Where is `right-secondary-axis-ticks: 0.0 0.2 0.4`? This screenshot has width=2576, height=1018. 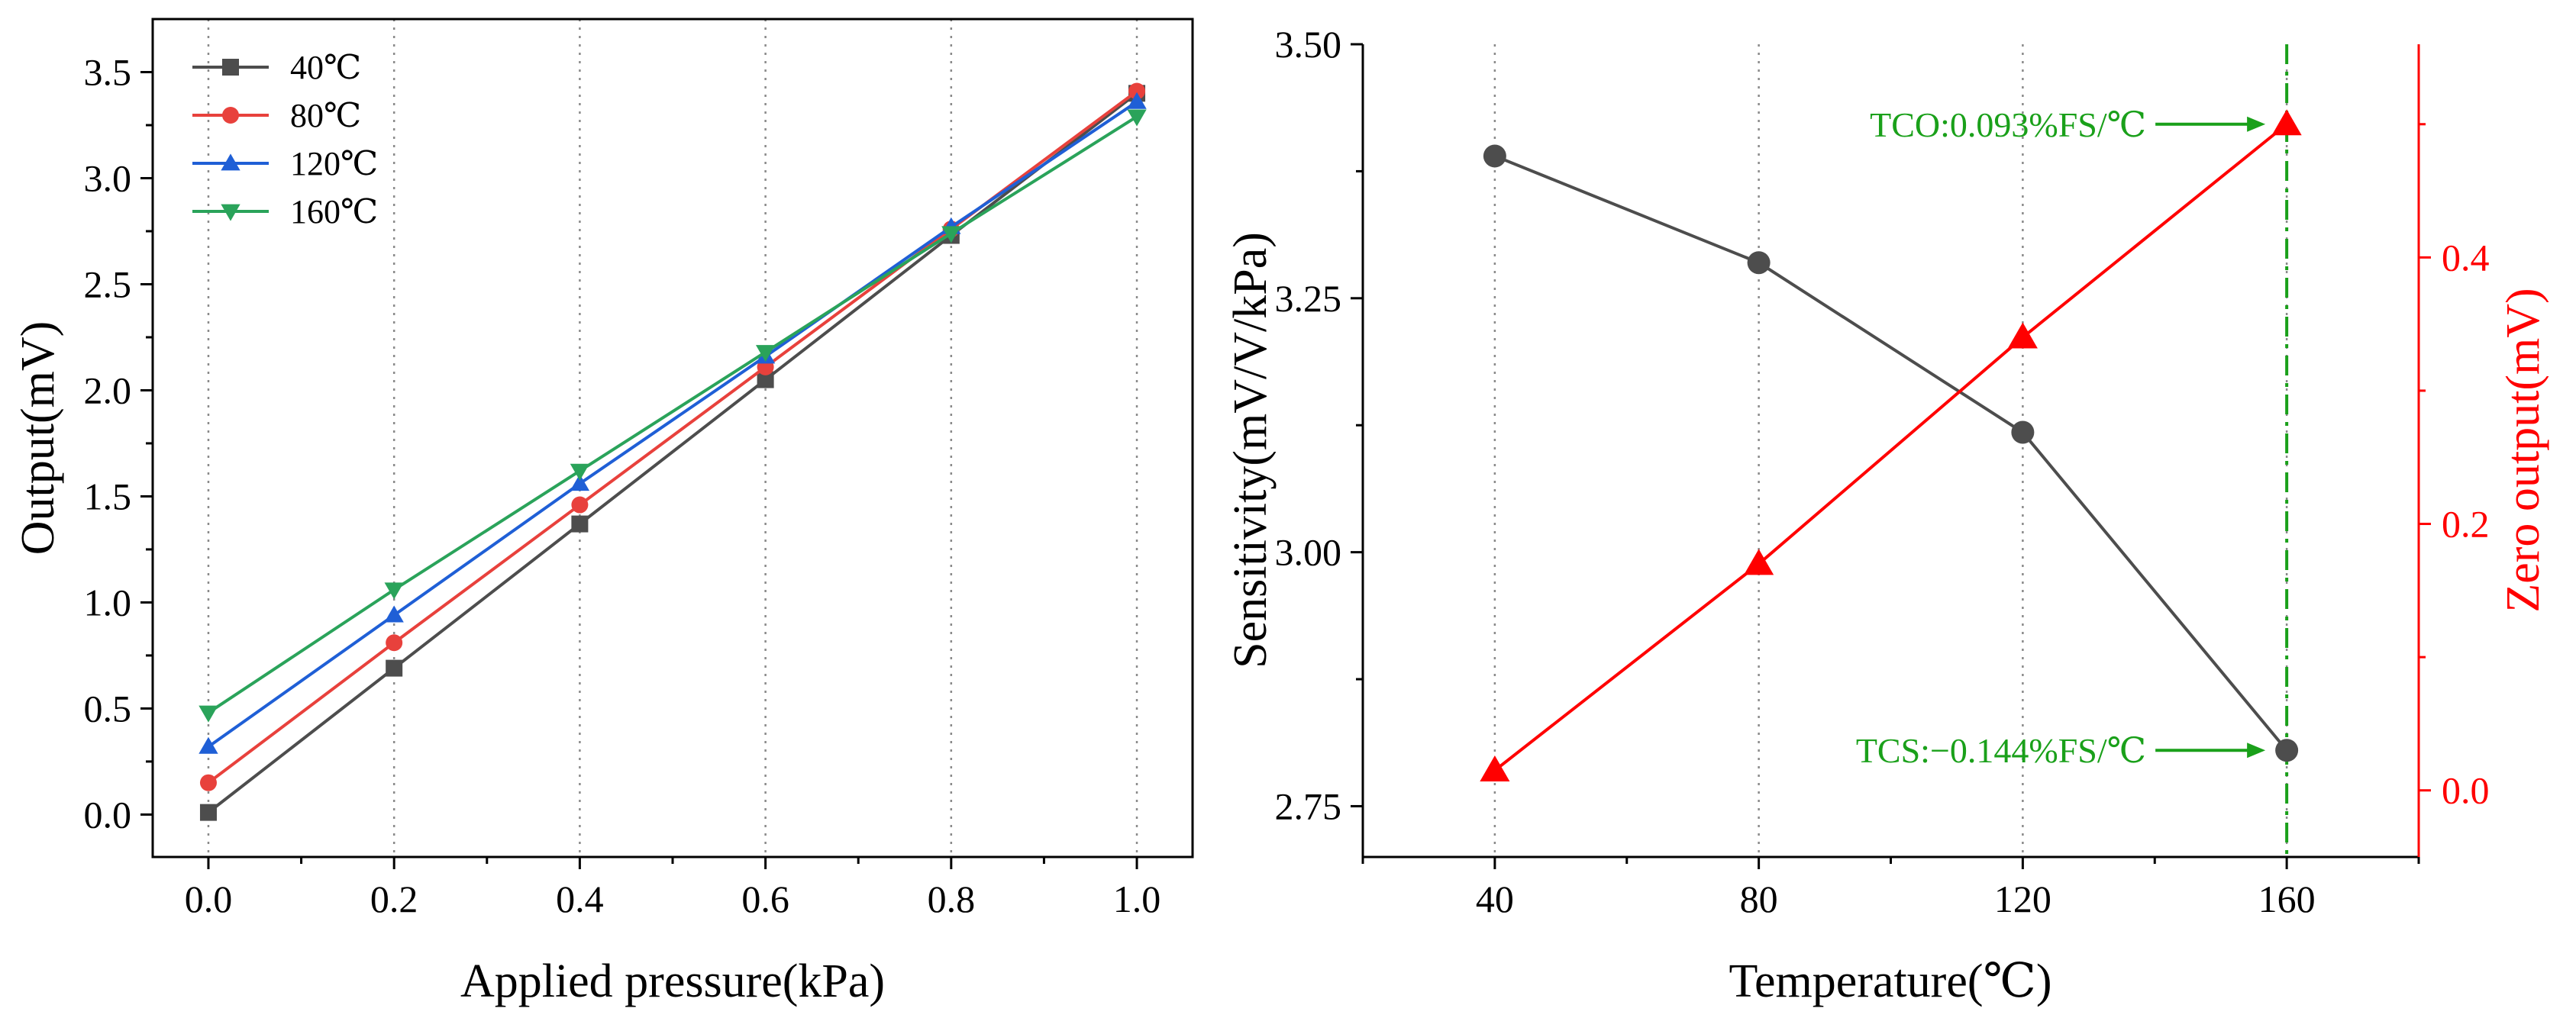 right-secondary-axis-ticks: 0.0 0.2 0.4 is located at coordinates (2454, 467).